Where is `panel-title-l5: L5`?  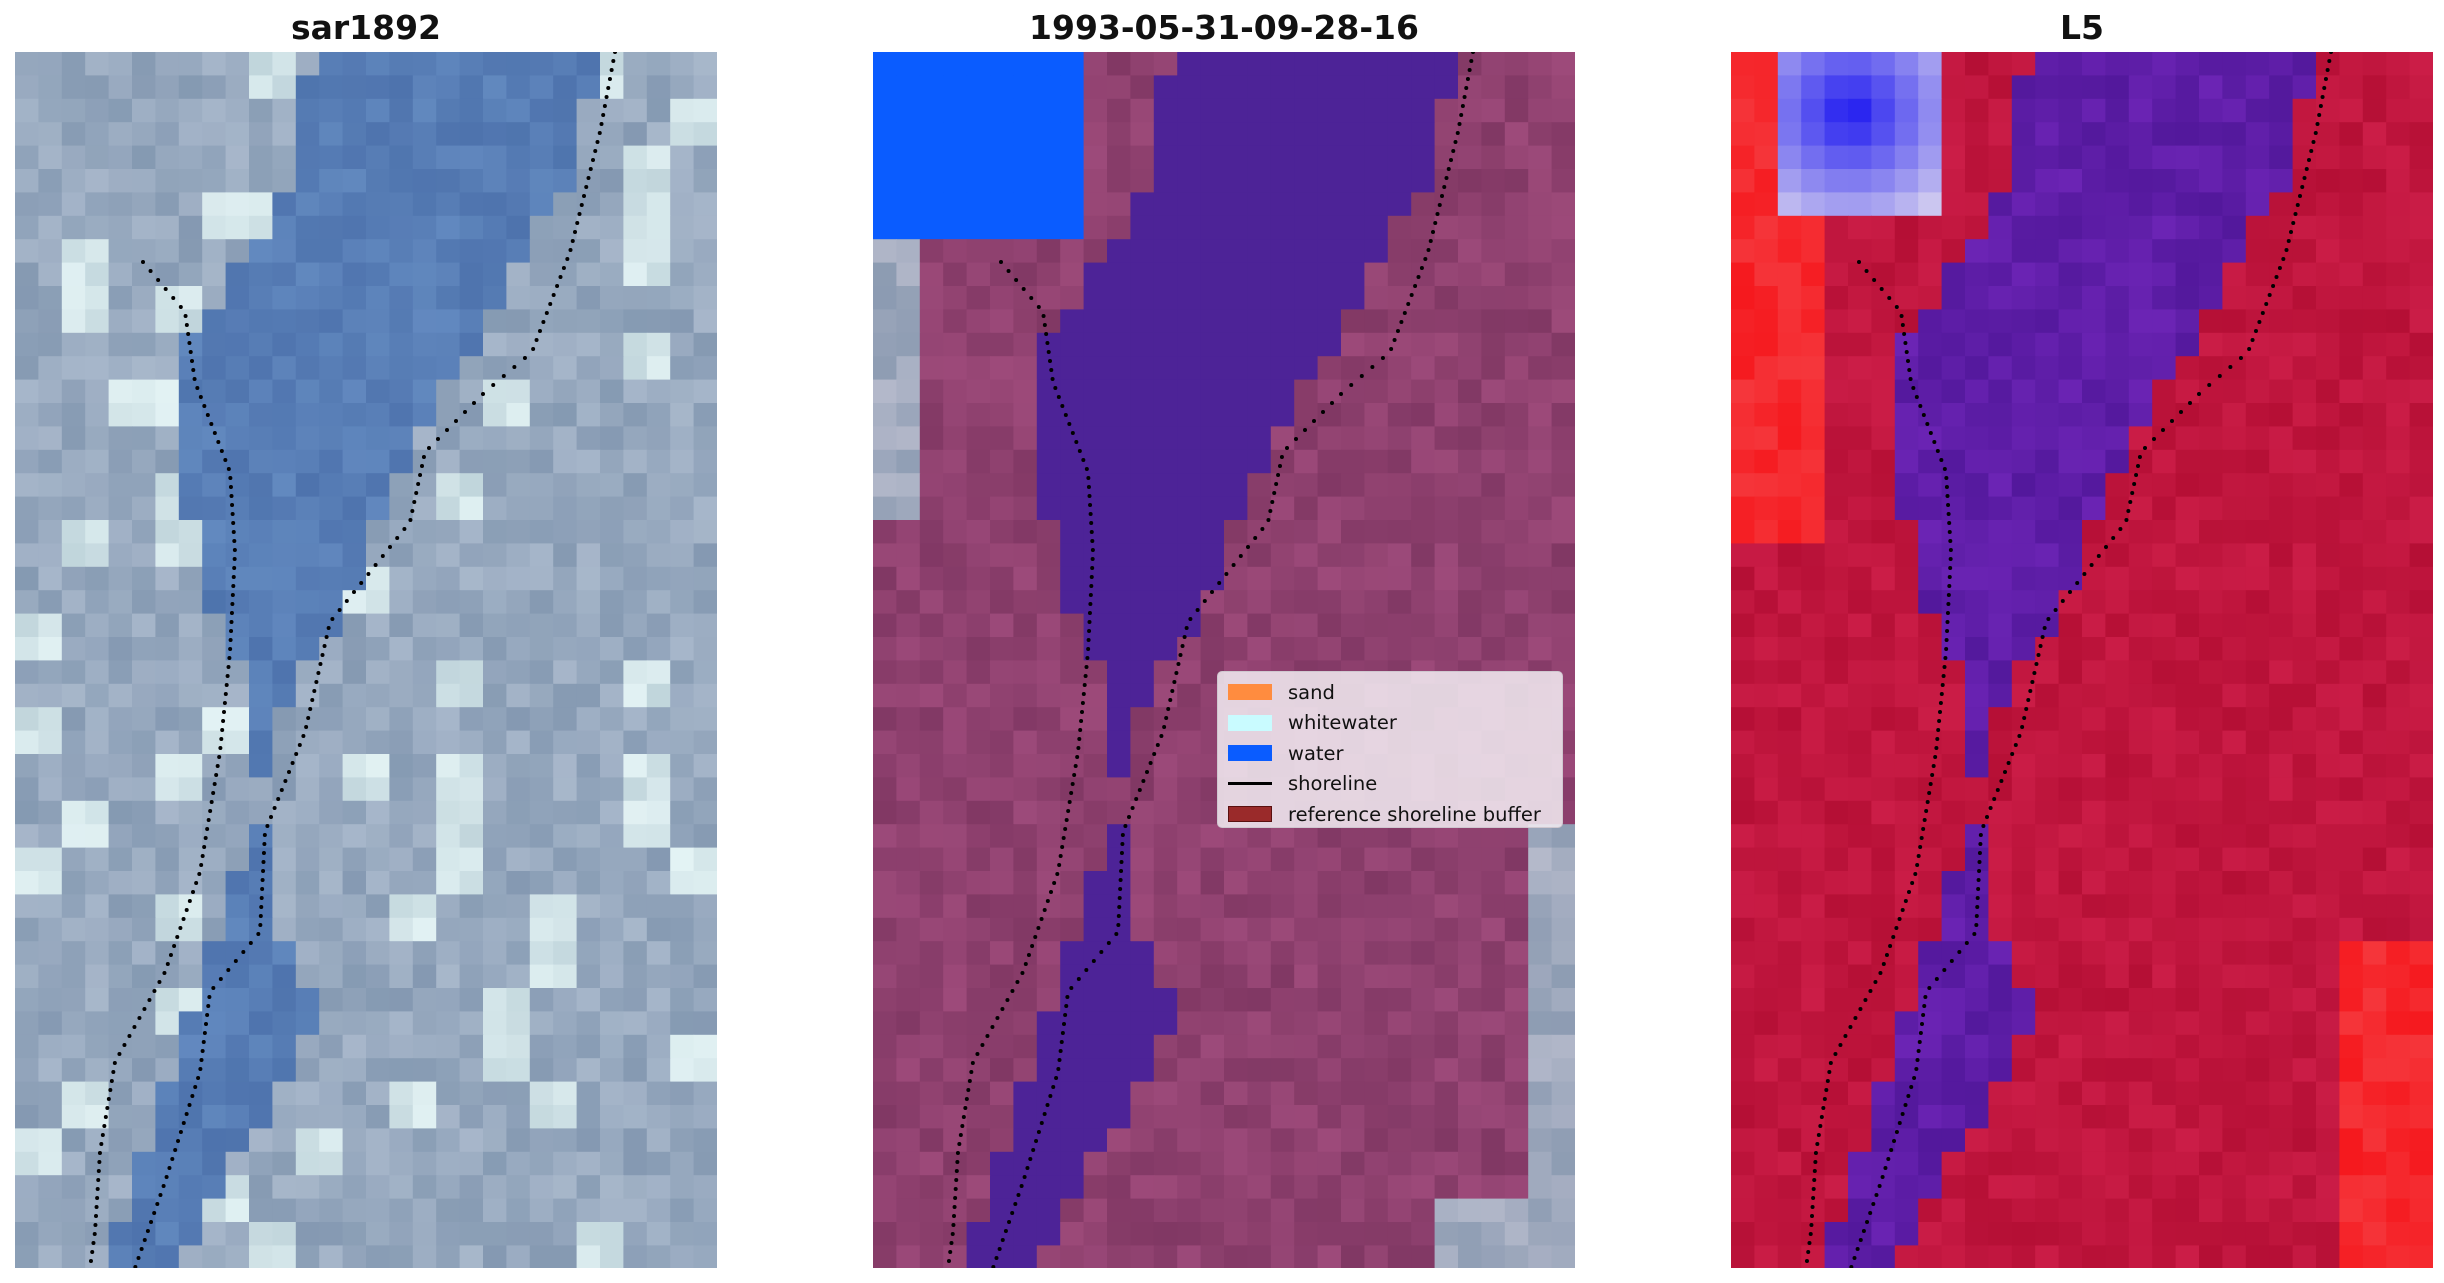
panel-title-l5: L5 is located at coordinates (2082, 27).